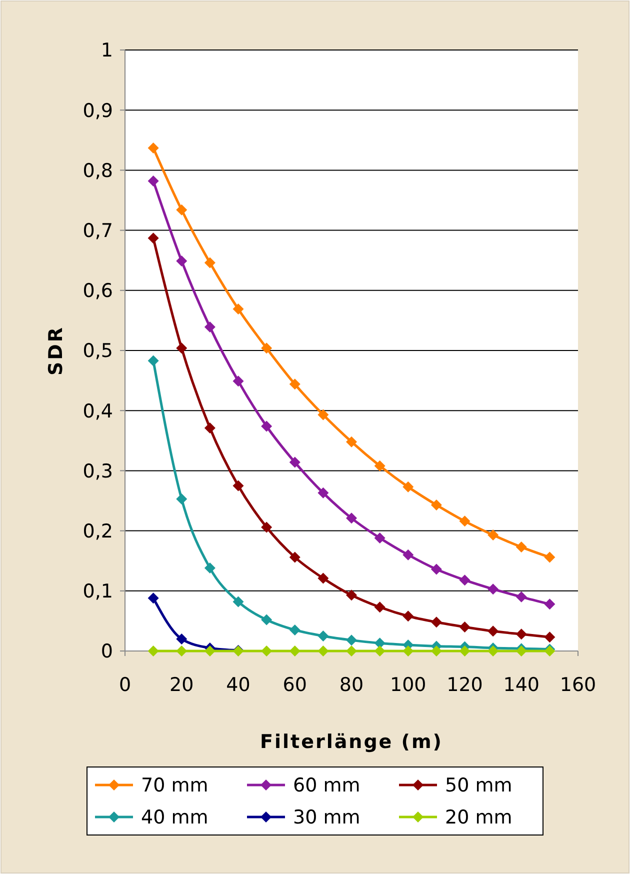 The height and width of the screenshot is (874, 630). What do you see at coordinates (106, 51) in the screenshot?
I see `y-tick-label: 1` at bounding box center [106, 51].